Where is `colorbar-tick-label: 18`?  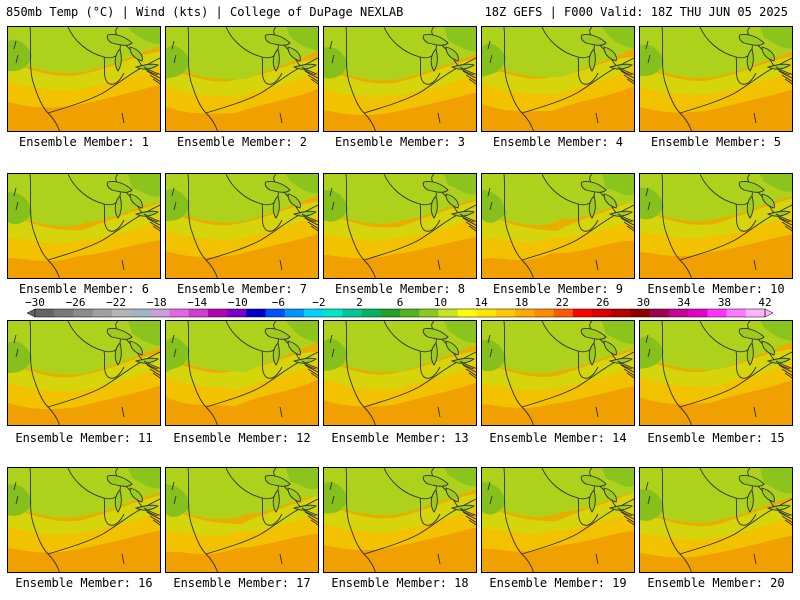
colorbar-tick-label: 18 is located at coordinates (522, 302).